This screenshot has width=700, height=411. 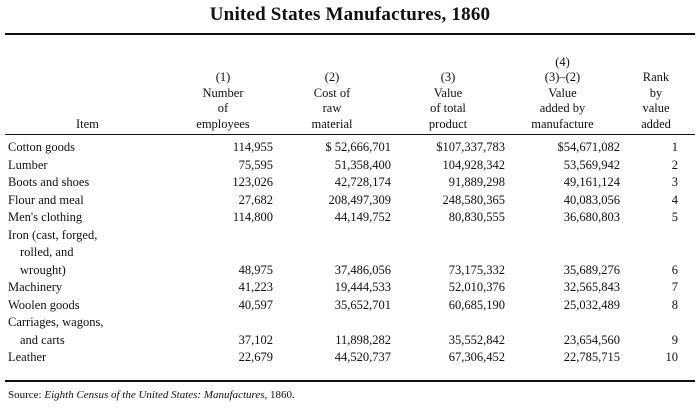 I want to click on item-label: Flour and meal, so click(x=46, y=199).